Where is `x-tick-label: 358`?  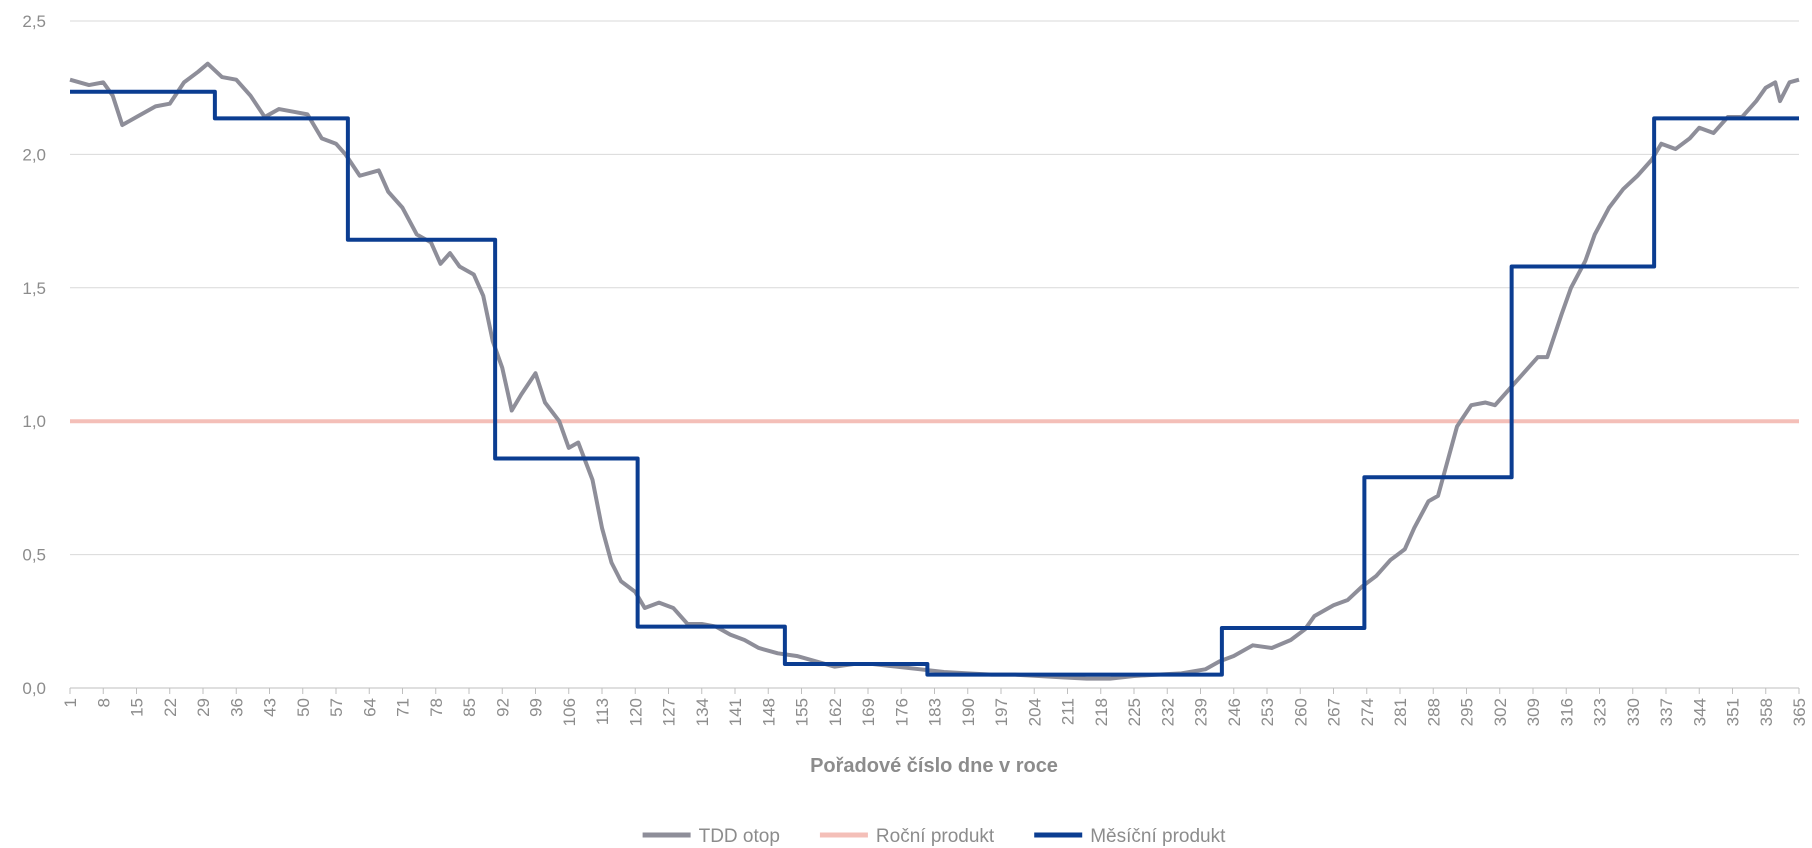
x-tick-label: 358 is located at coordinates (1766, 712).